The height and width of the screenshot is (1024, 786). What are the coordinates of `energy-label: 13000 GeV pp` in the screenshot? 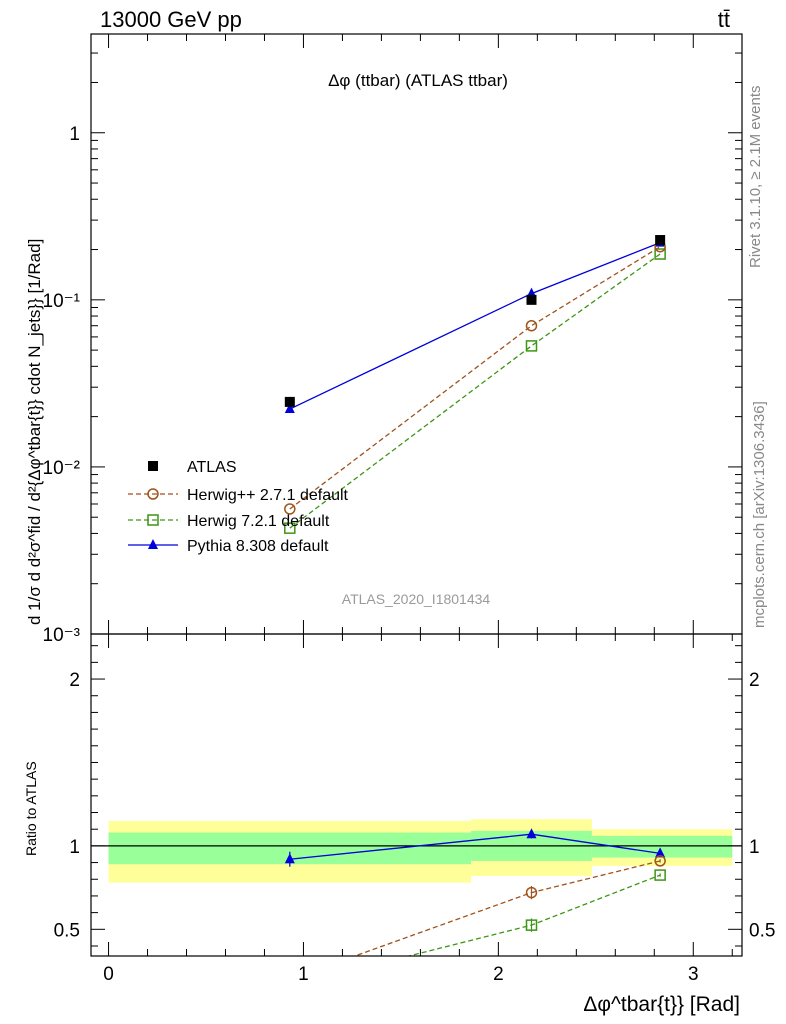 It's located at (171, 19).